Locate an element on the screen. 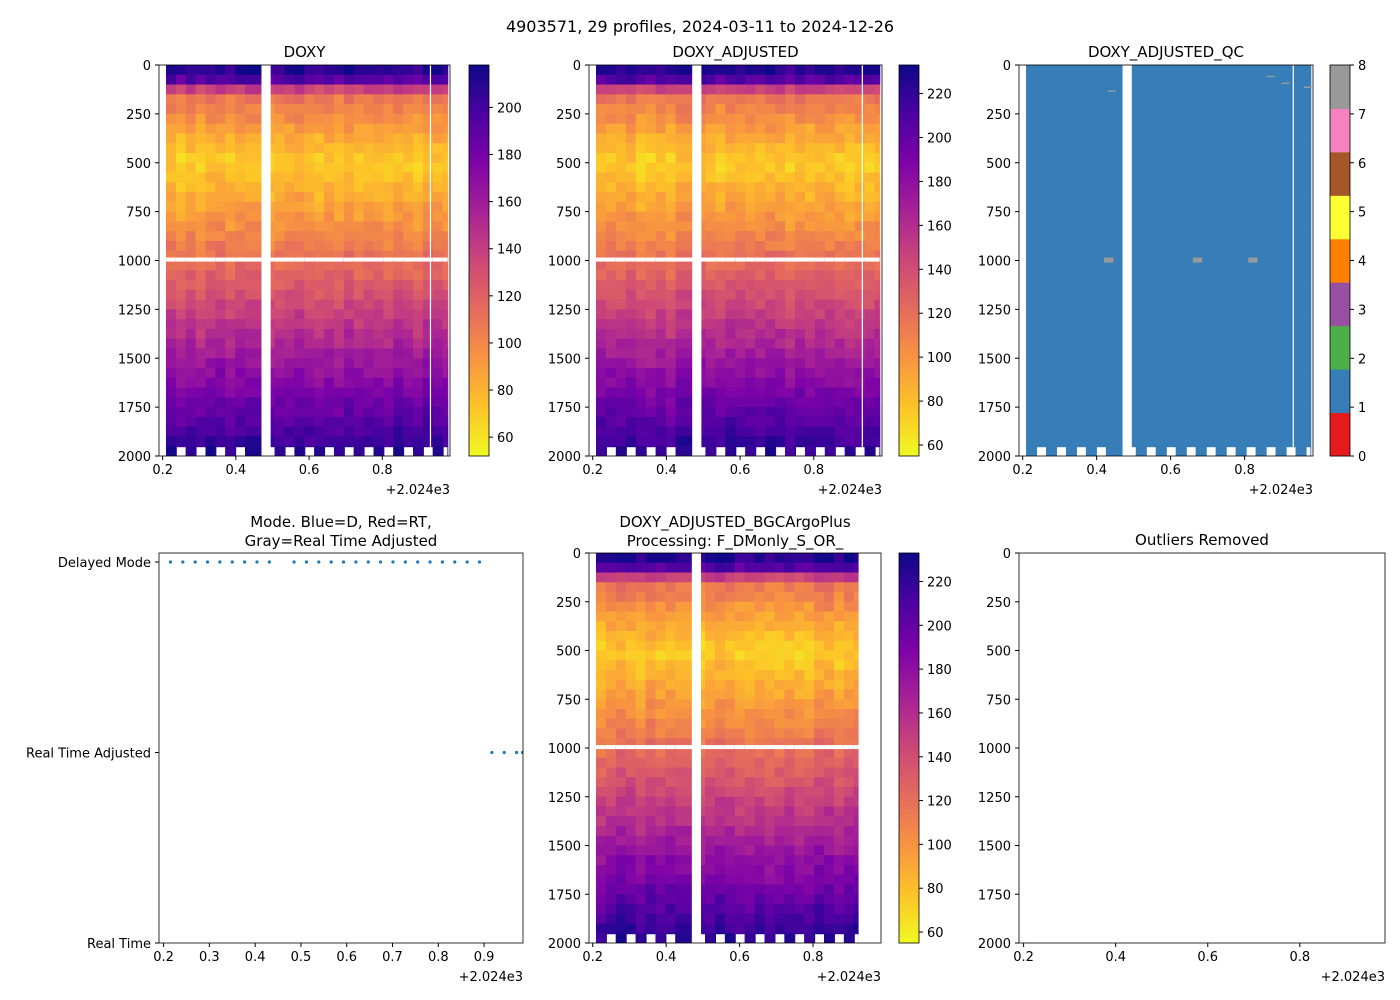 The height and width of the screenshot is (1000, 1400). missing-bin is located at coordinates (739, 747).